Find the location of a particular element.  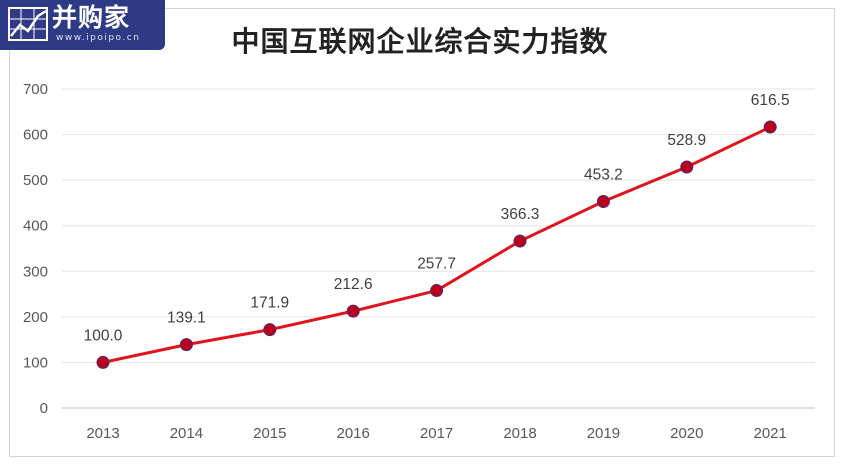

x-tick-label: 2015 is located at coordinates (269, 433).